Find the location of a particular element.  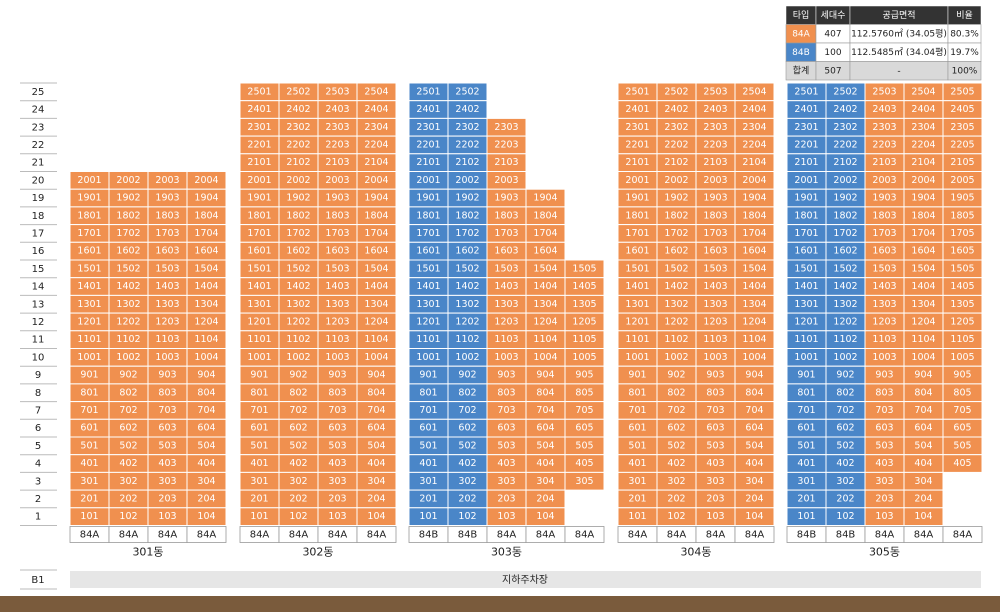

unit-number: 1003 is located at coordinates (167, 357).